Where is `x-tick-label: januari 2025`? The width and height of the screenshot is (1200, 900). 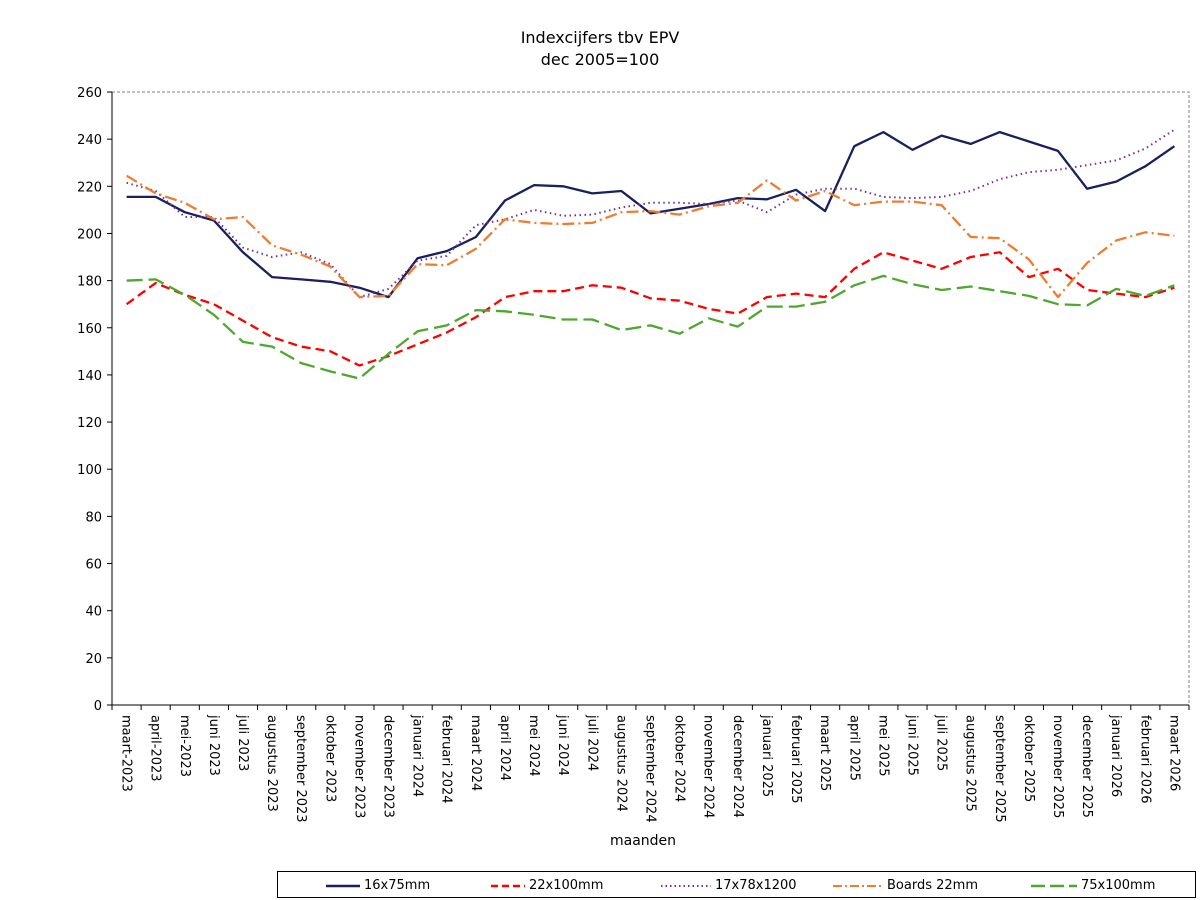
x-tick-label: januari 2025 is located at coordinates (766, 755).